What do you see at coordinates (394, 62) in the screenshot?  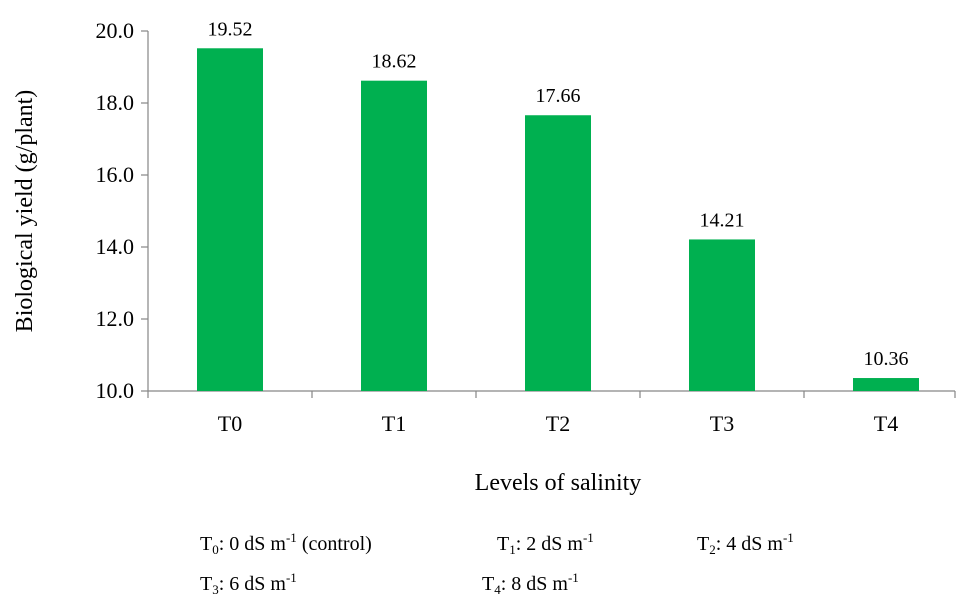 I see `data-label-t1: 18.62` at bounding box center [394, 62].